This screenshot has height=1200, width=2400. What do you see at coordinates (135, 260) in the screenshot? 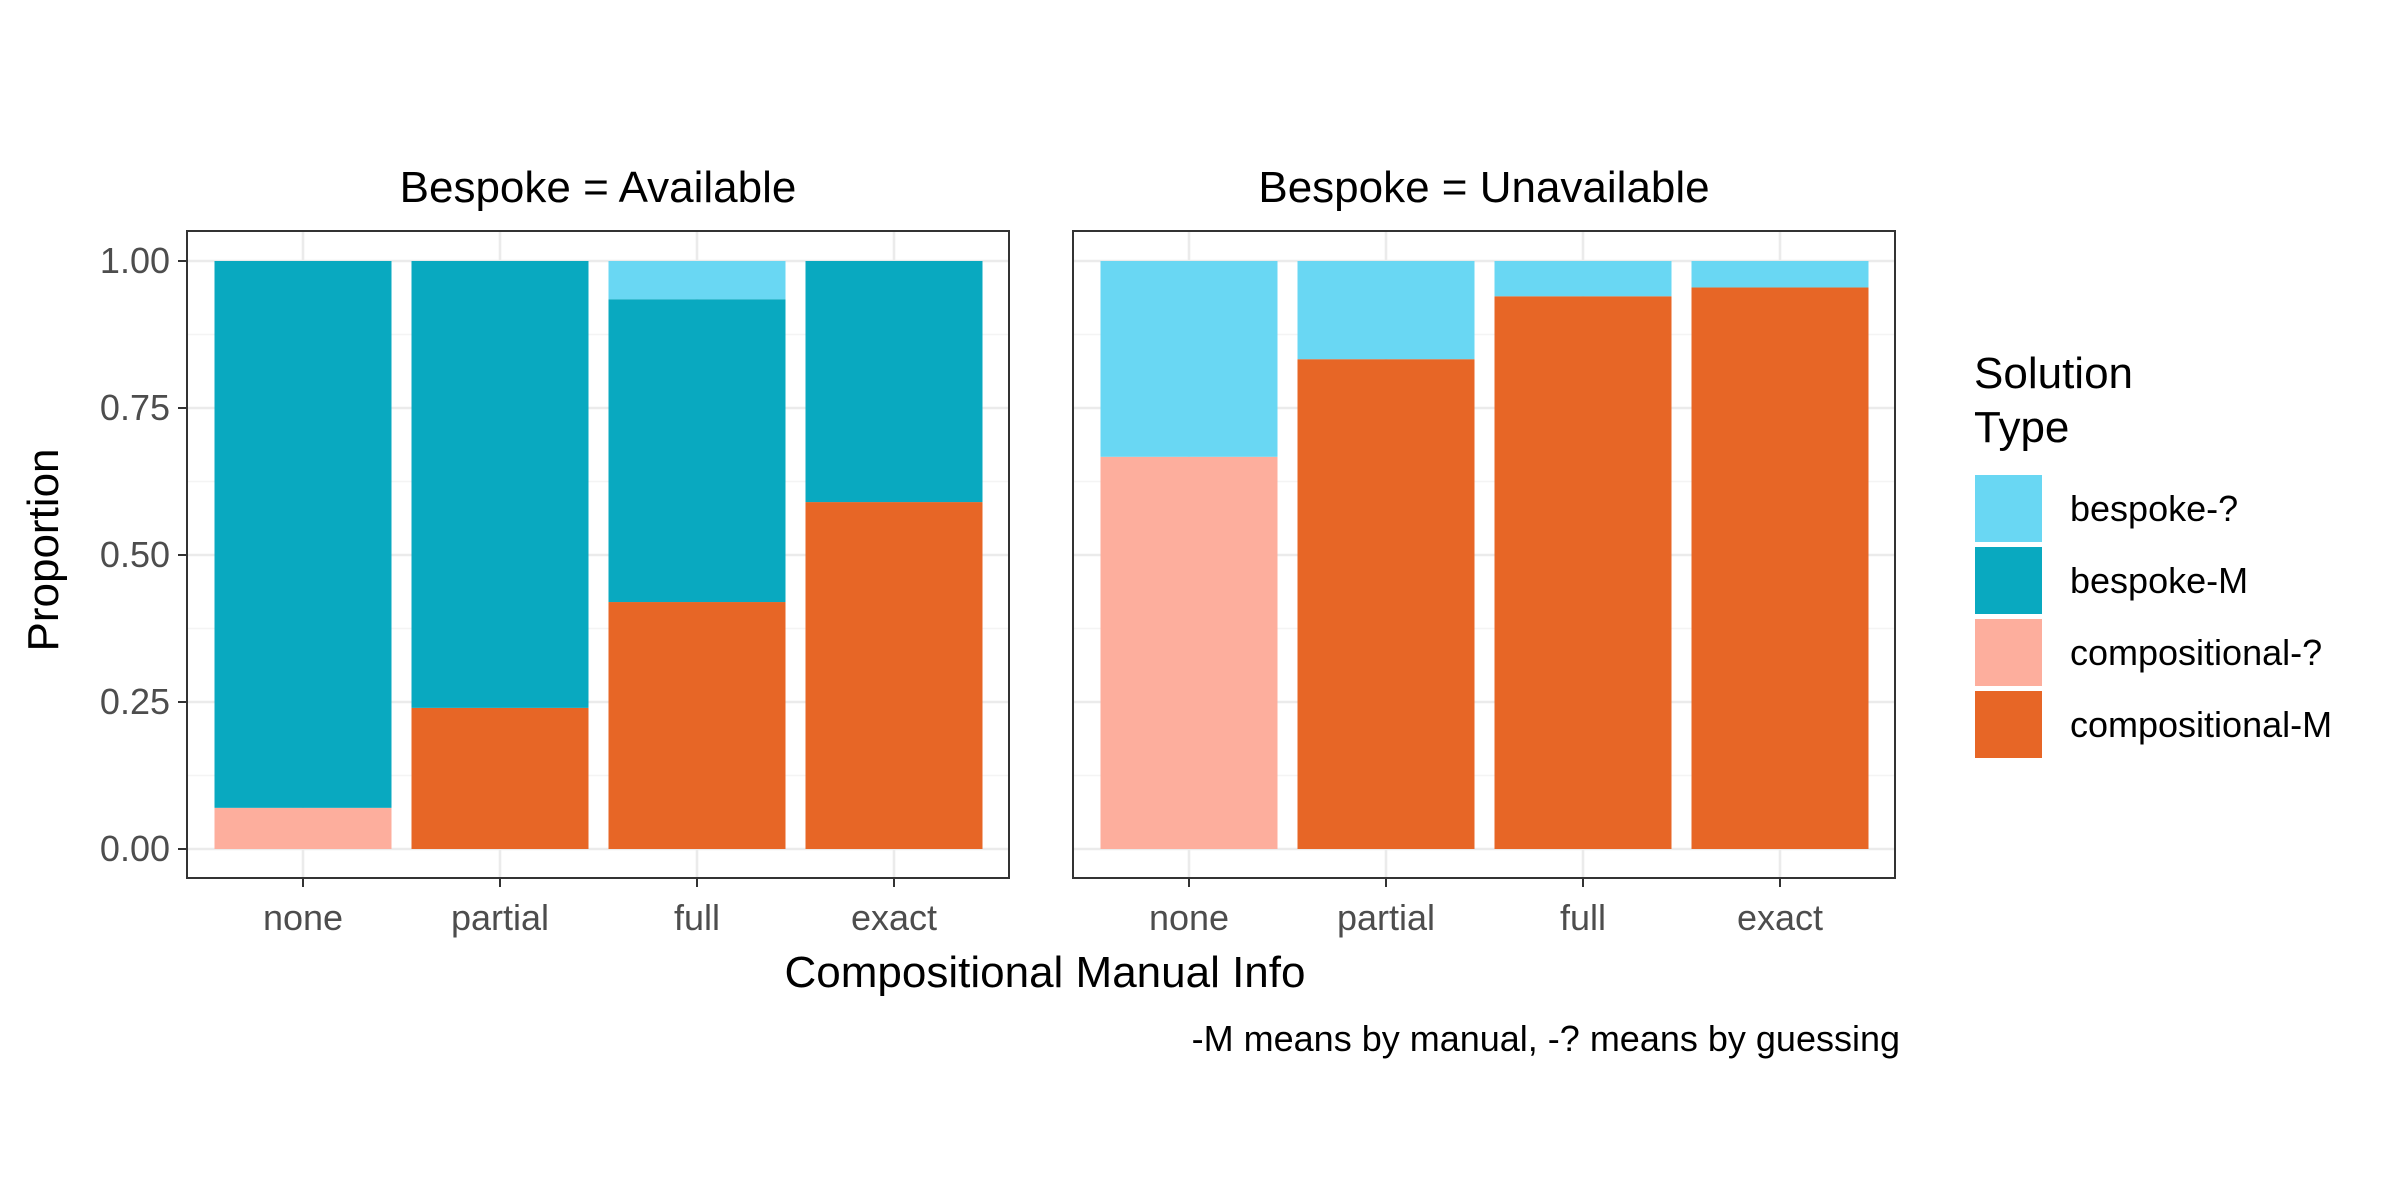
I see `y-tick-label: 1.00` at bounding box center [135, 260].